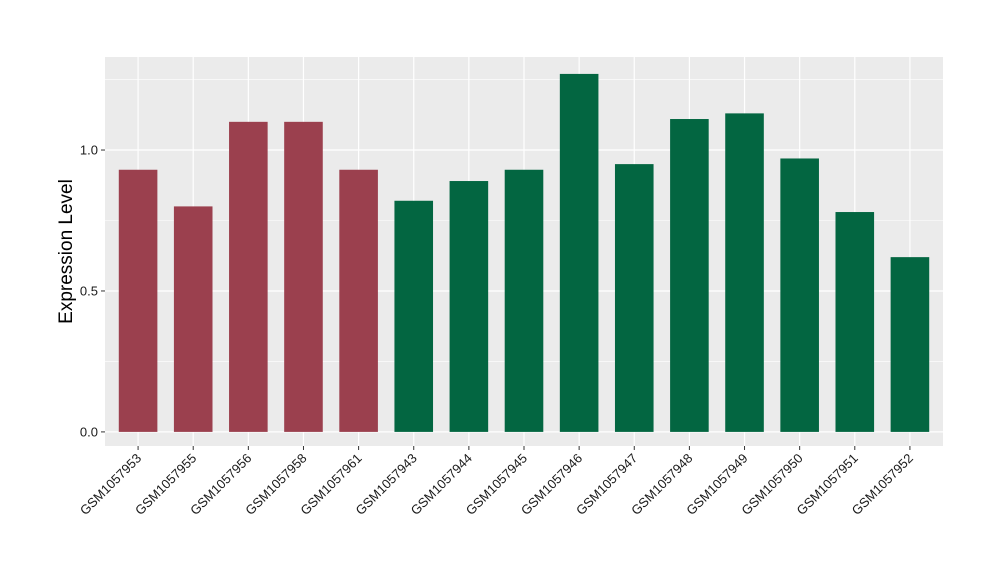 Image resolution: width=1000 pixels, height=580 pixels. What do you see at coordinates (634, 298) in the screenshot?
I see `bar-gsm1057947` at bounding box center [634, 298].